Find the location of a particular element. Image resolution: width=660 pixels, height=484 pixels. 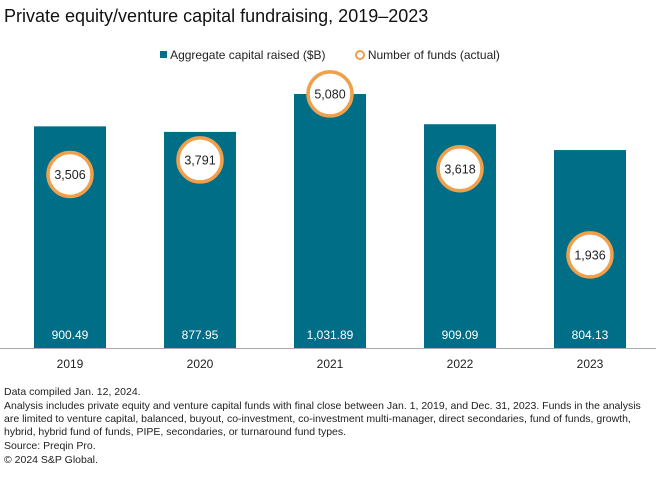

fund-count-label: 1,936 is located at coordinates (589, 255).